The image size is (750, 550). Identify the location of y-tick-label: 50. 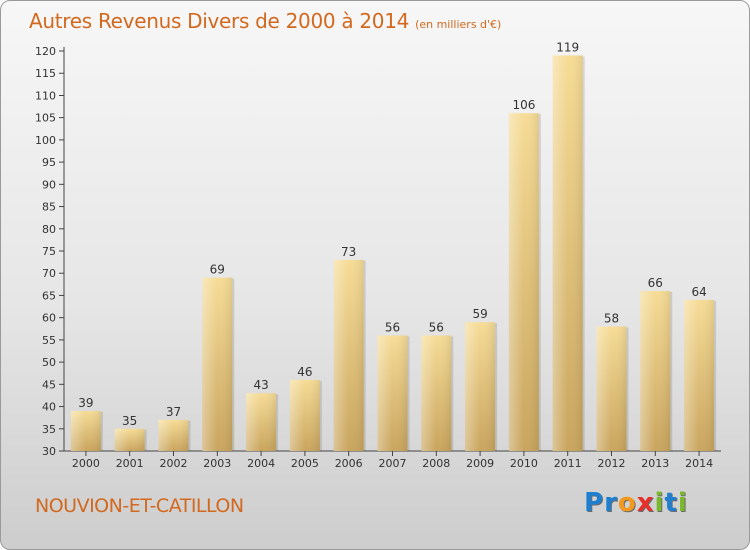
(49, 362).